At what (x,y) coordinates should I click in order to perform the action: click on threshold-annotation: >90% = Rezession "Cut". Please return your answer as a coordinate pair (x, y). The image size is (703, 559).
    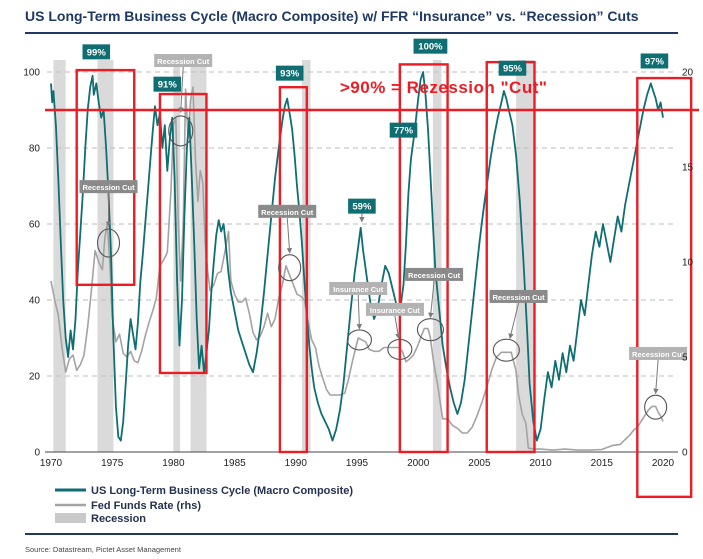
    Looking at the image, I should click on (444, 87).